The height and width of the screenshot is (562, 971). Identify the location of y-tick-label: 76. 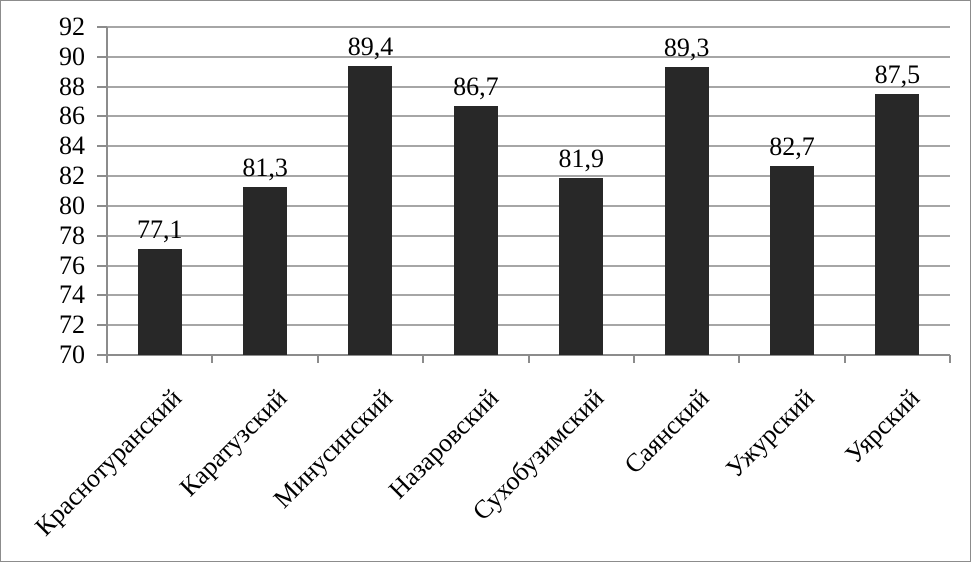
(72, 265).